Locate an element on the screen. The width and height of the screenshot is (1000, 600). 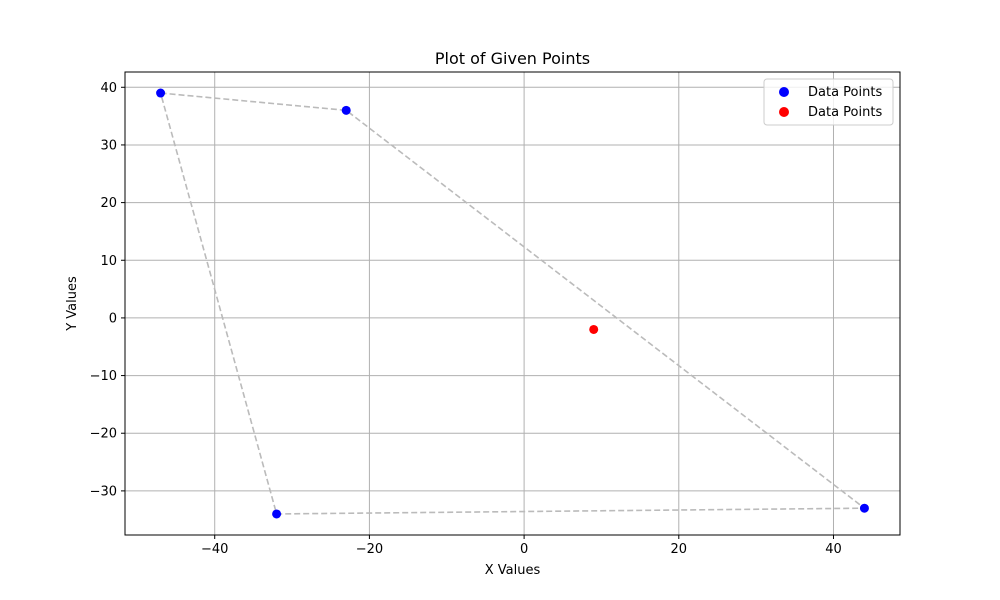
y-tick-label: 0 is located at coordinates (113, 318).